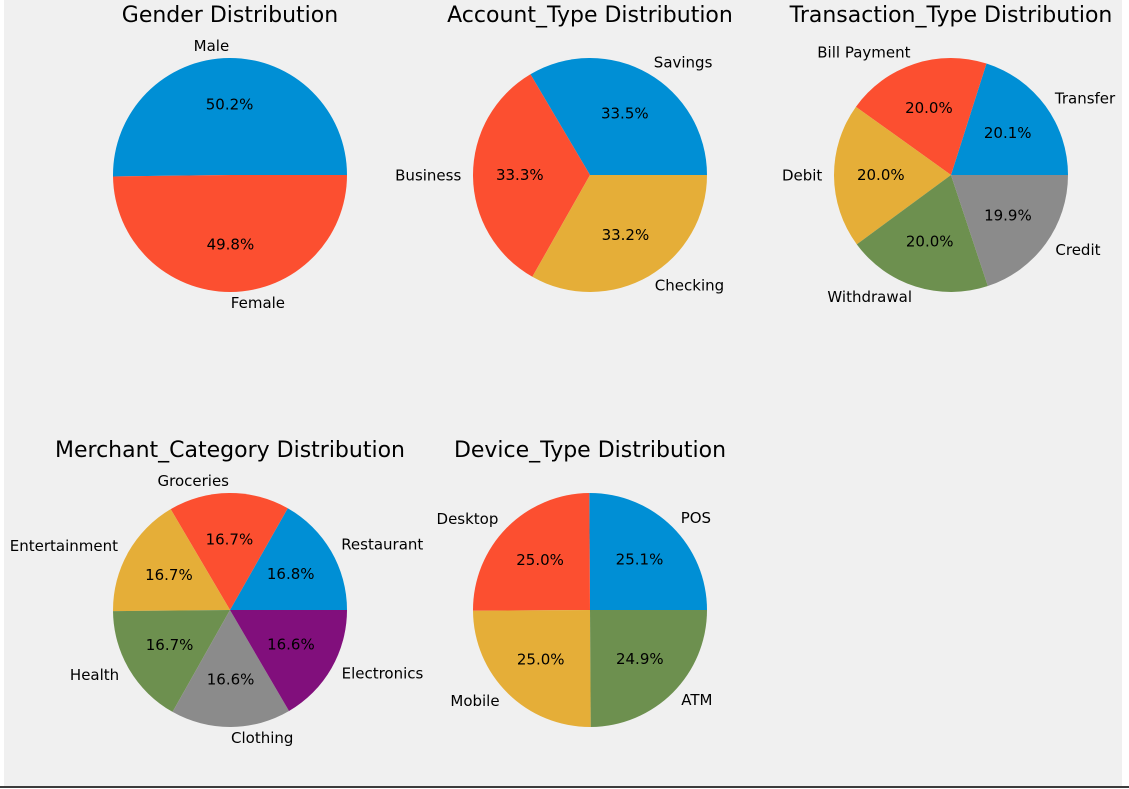 Image resolution: width=1129 pixels, height=789 pixels. Describe the element at coordinates (474, 701) in the screenshot. I see `slice-label-mobile: Mobile` at that location.